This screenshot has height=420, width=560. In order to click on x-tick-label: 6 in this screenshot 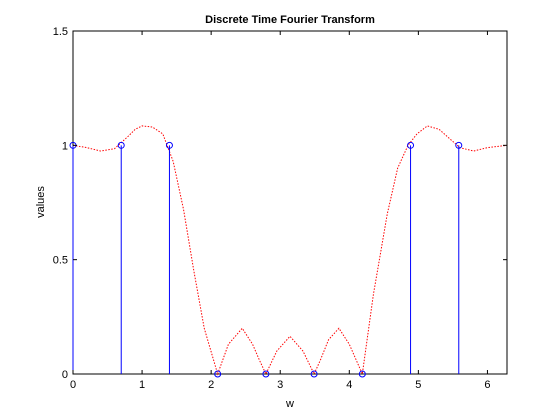, I will do `click(487, 385)`.